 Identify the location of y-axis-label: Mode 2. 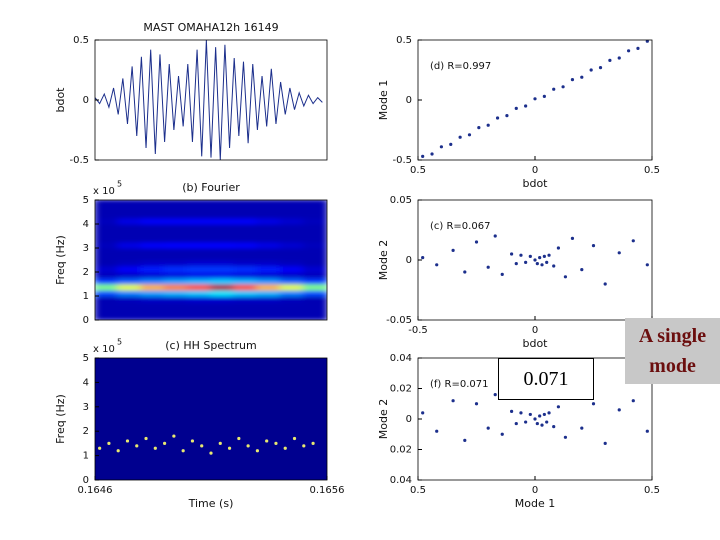
(383, 260).